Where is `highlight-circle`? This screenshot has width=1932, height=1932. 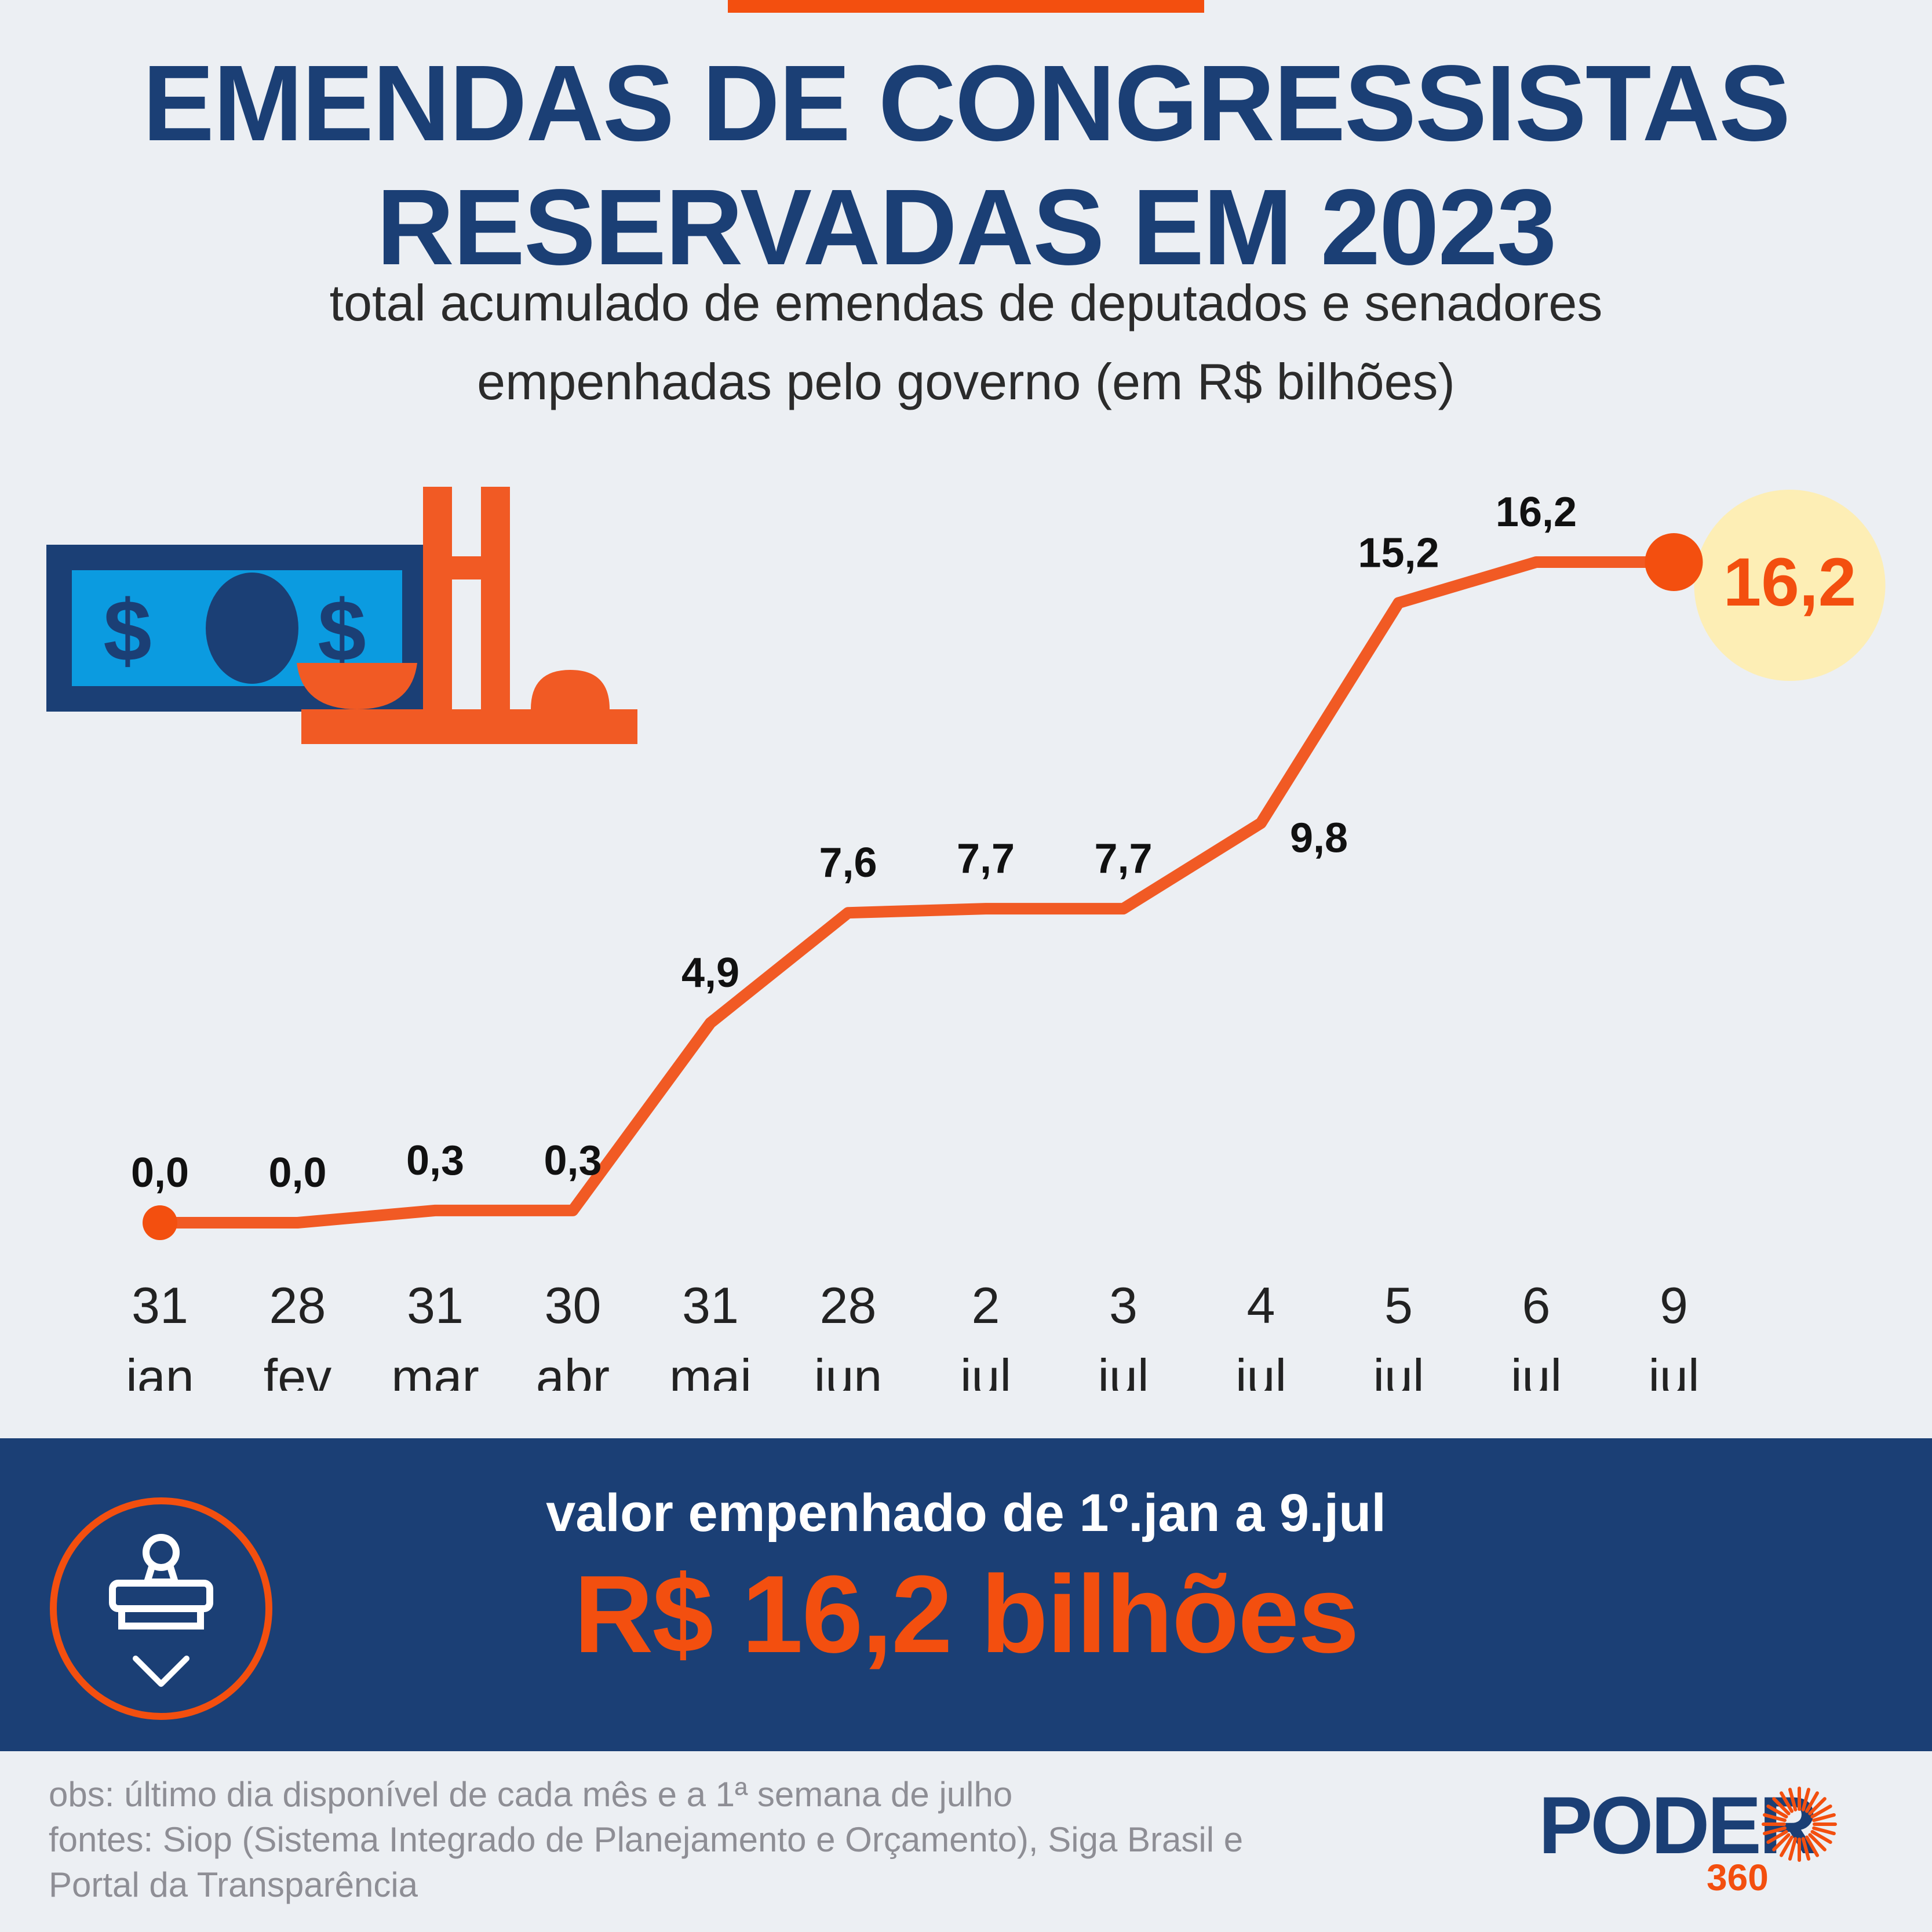
highlight-circle is located at coordinates (1790, 585).